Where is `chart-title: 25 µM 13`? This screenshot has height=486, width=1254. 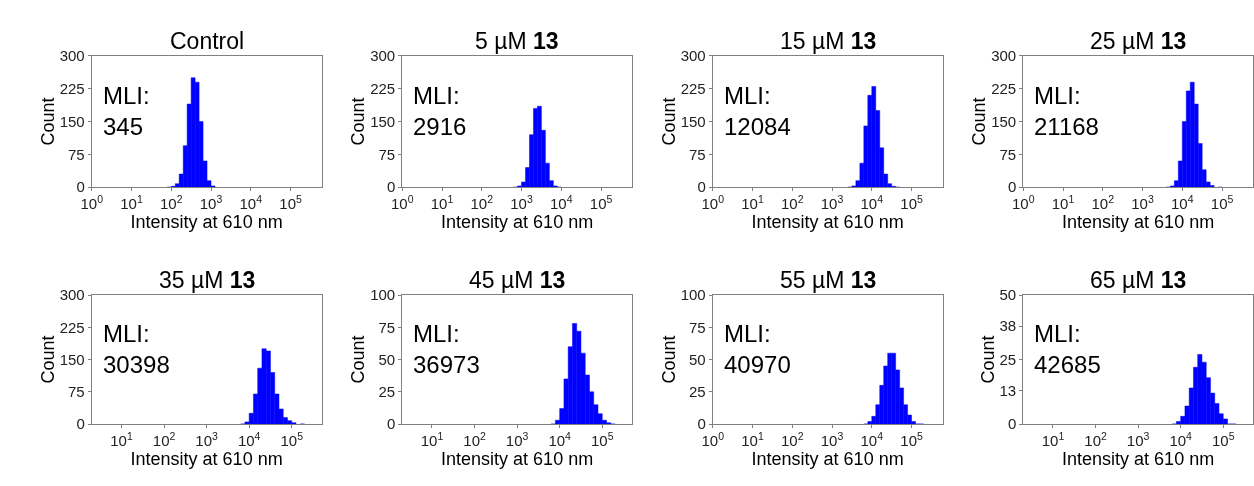 chart-title: 25 µM 13 is located at coordinates (1138, 41).